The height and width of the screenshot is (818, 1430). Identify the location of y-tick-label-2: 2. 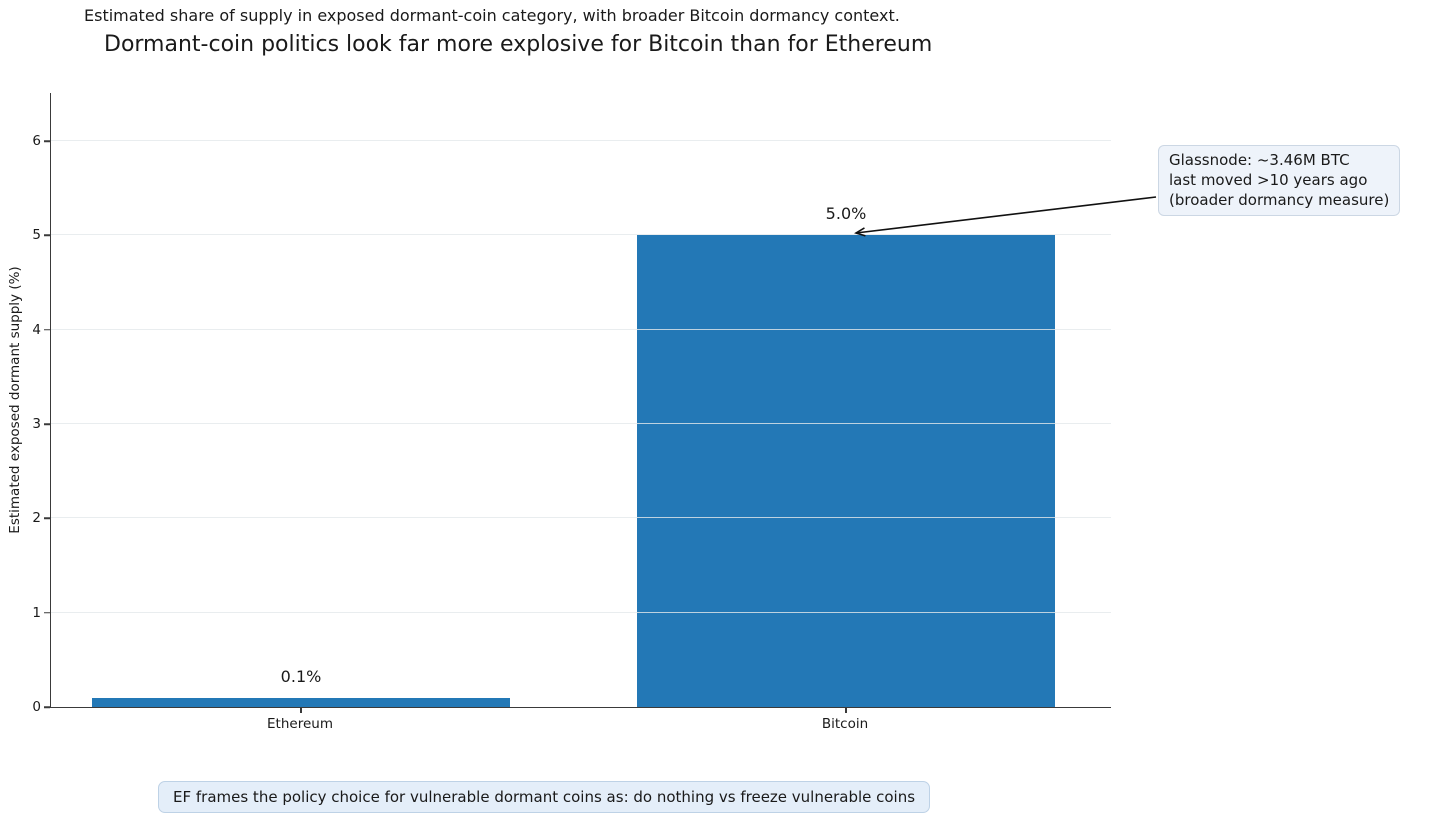
(36, 518).